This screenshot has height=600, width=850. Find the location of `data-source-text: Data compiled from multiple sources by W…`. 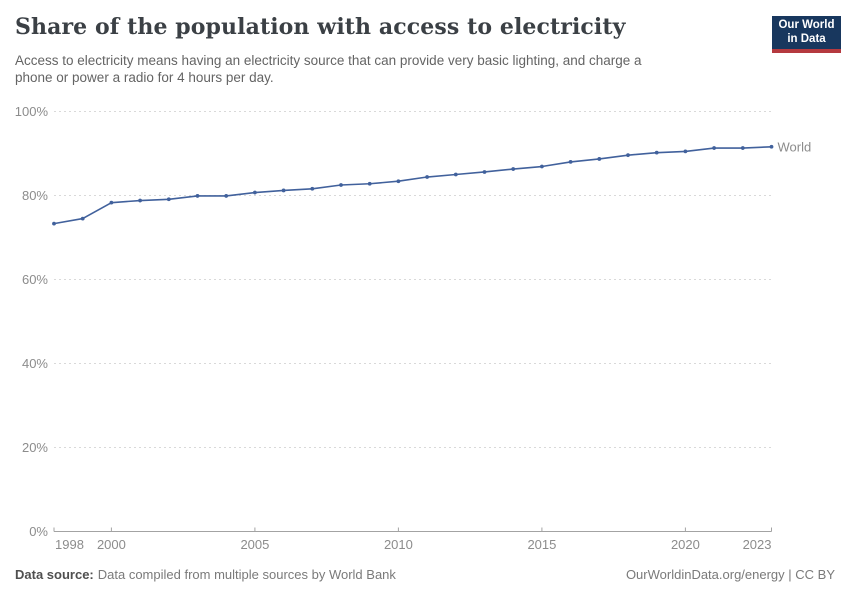

data-source-text: Data compiled from multiple sources by W… is located at coordinates (246, 574).